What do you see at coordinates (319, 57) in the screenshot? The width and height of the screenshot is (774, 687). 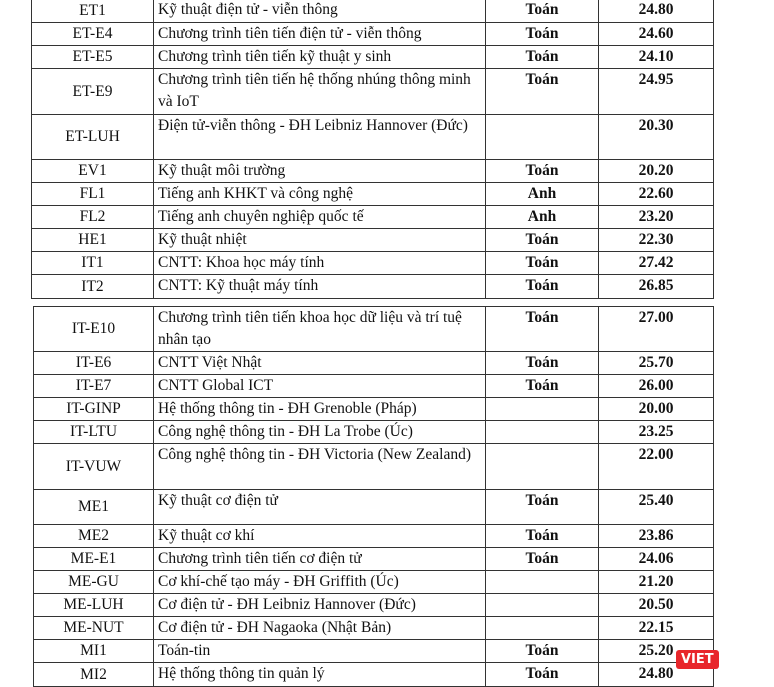 I see `major-name: Chương trình tiên tiến kỹ thuật y sinh` at bounding box center [319, 57].